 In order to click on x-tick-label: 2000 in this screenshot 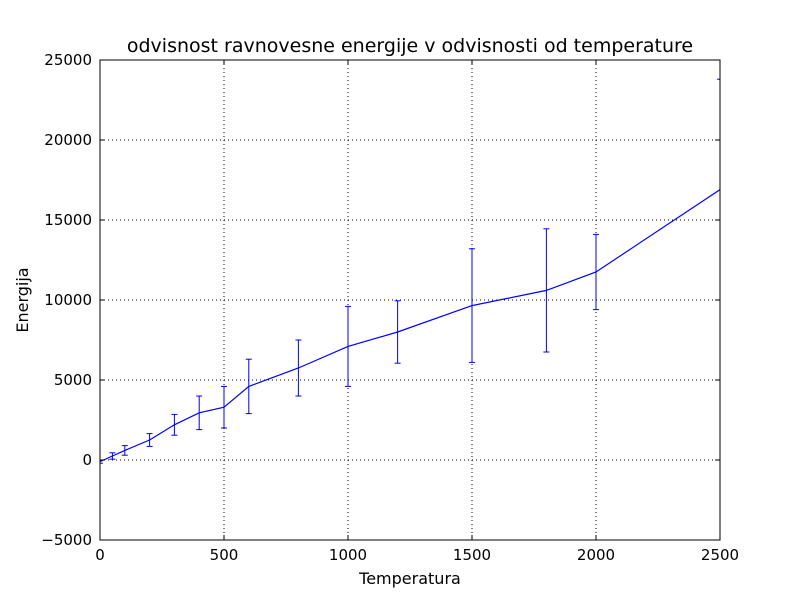, I will do `click(596, 555)`.